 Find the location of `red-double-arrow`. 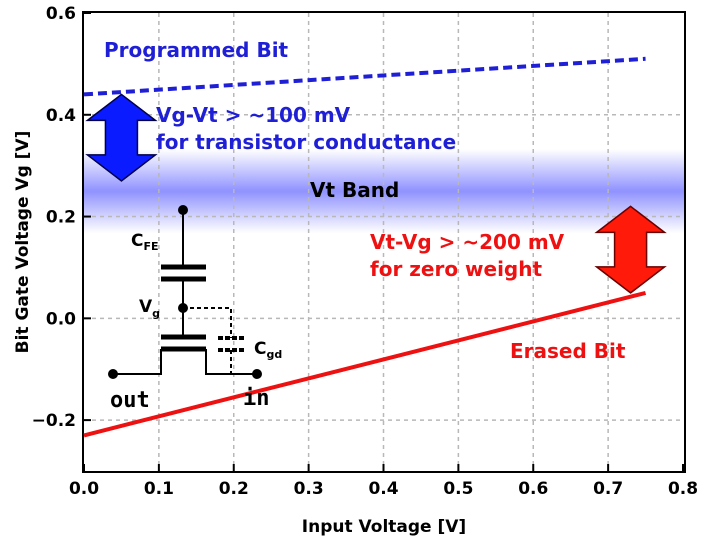

red-double-arrow is located at coordinates (630, 249).